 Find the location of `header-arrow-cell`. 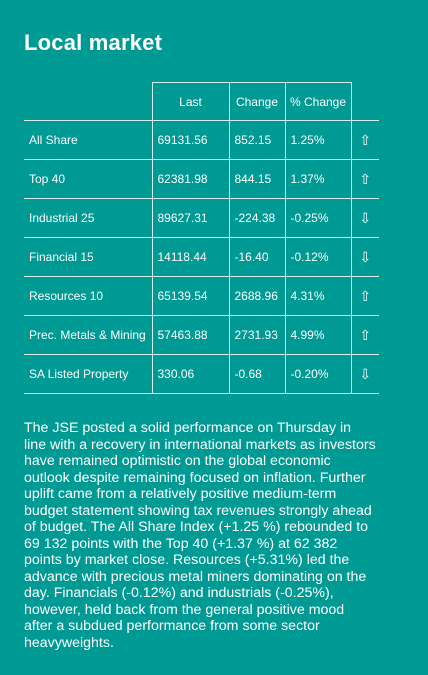

header-arrow-cell is located at coordinates (364, 101).